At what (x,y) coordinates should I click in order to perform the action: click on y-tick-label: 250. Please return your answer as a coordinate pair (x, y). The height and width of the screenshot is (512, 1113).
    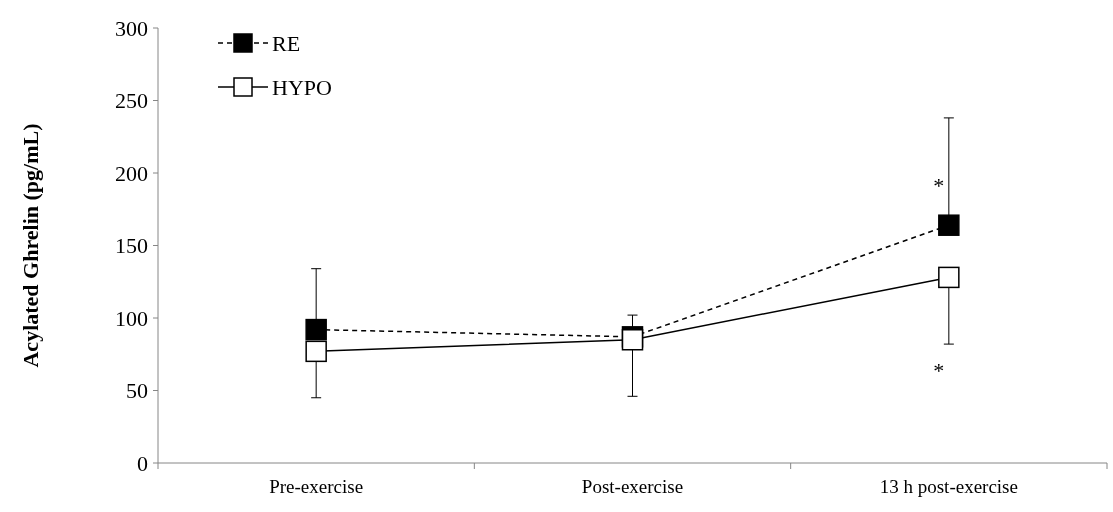
    Looking at the image, I should click on (131, 101).